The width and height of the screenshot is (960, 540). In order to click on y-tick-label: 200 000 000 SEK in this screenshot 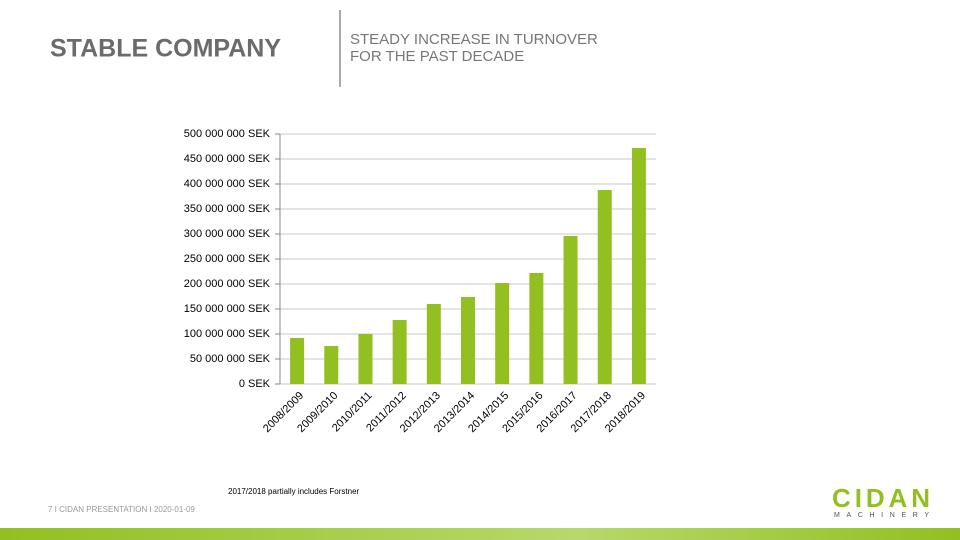, I will do `click(227, 284)`.